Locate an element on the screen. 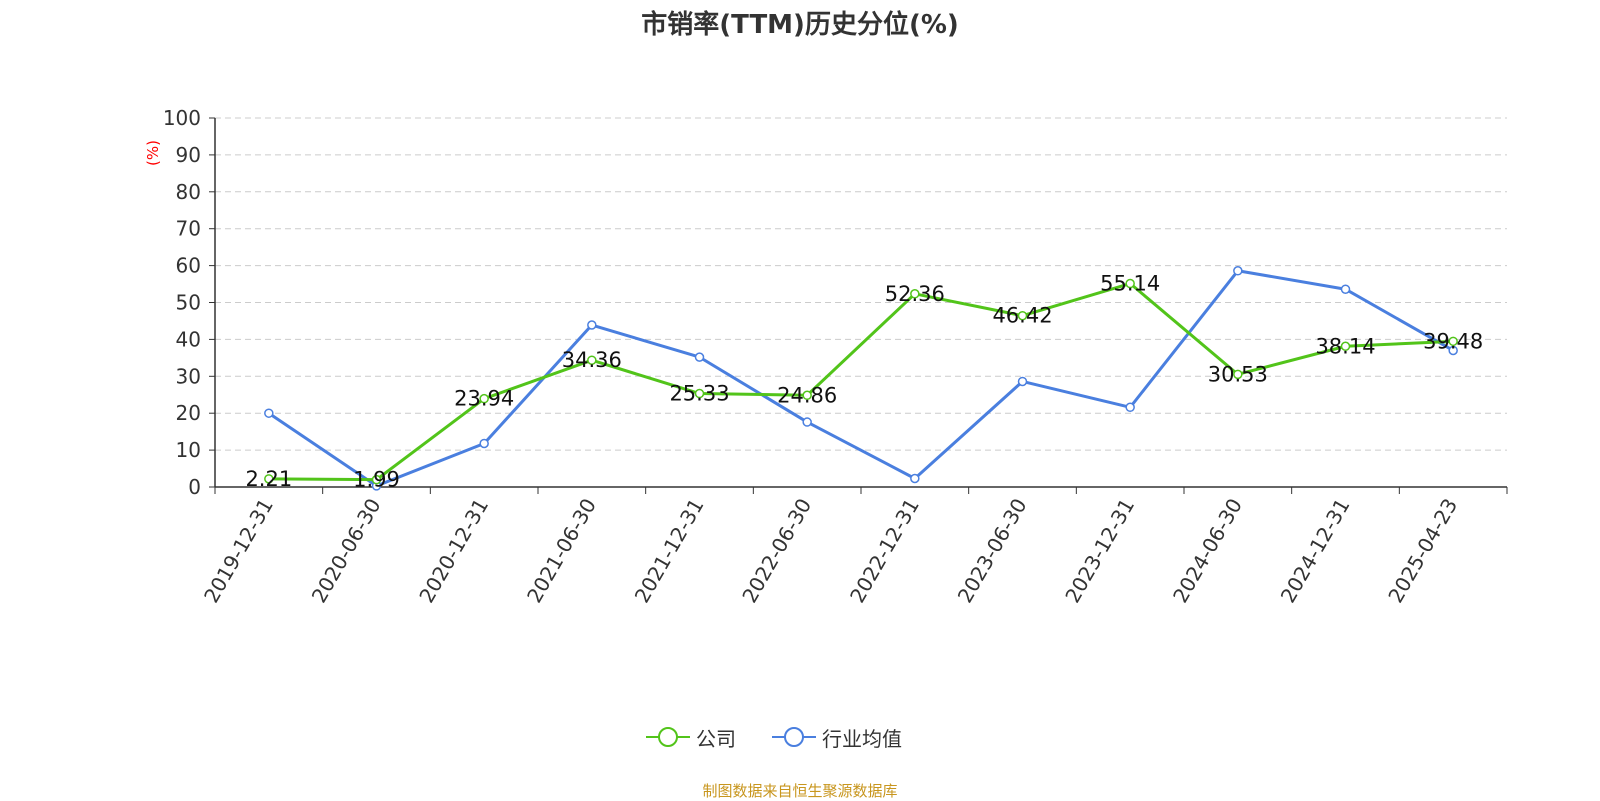 The width and height of the screenshot is (1600, 801). company-data-label: 25.33 is located at coordinates (699, 394).